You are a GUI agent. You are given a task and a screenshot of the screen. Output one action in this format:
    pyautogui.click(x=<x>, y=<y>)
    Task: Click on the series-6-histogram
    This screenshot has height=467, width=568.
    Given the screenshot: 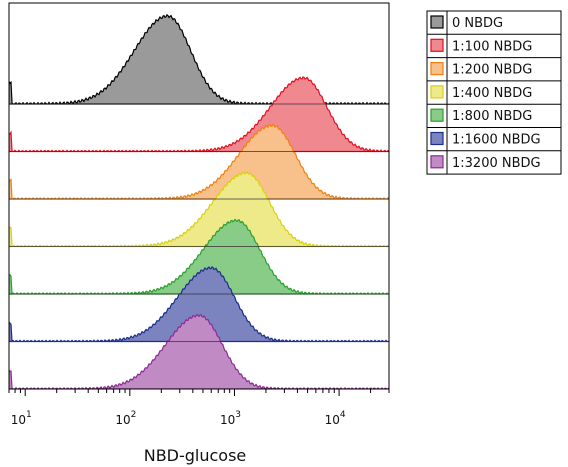 What is the action you would take?
    pyautogui.click(x=199, y=304)
    